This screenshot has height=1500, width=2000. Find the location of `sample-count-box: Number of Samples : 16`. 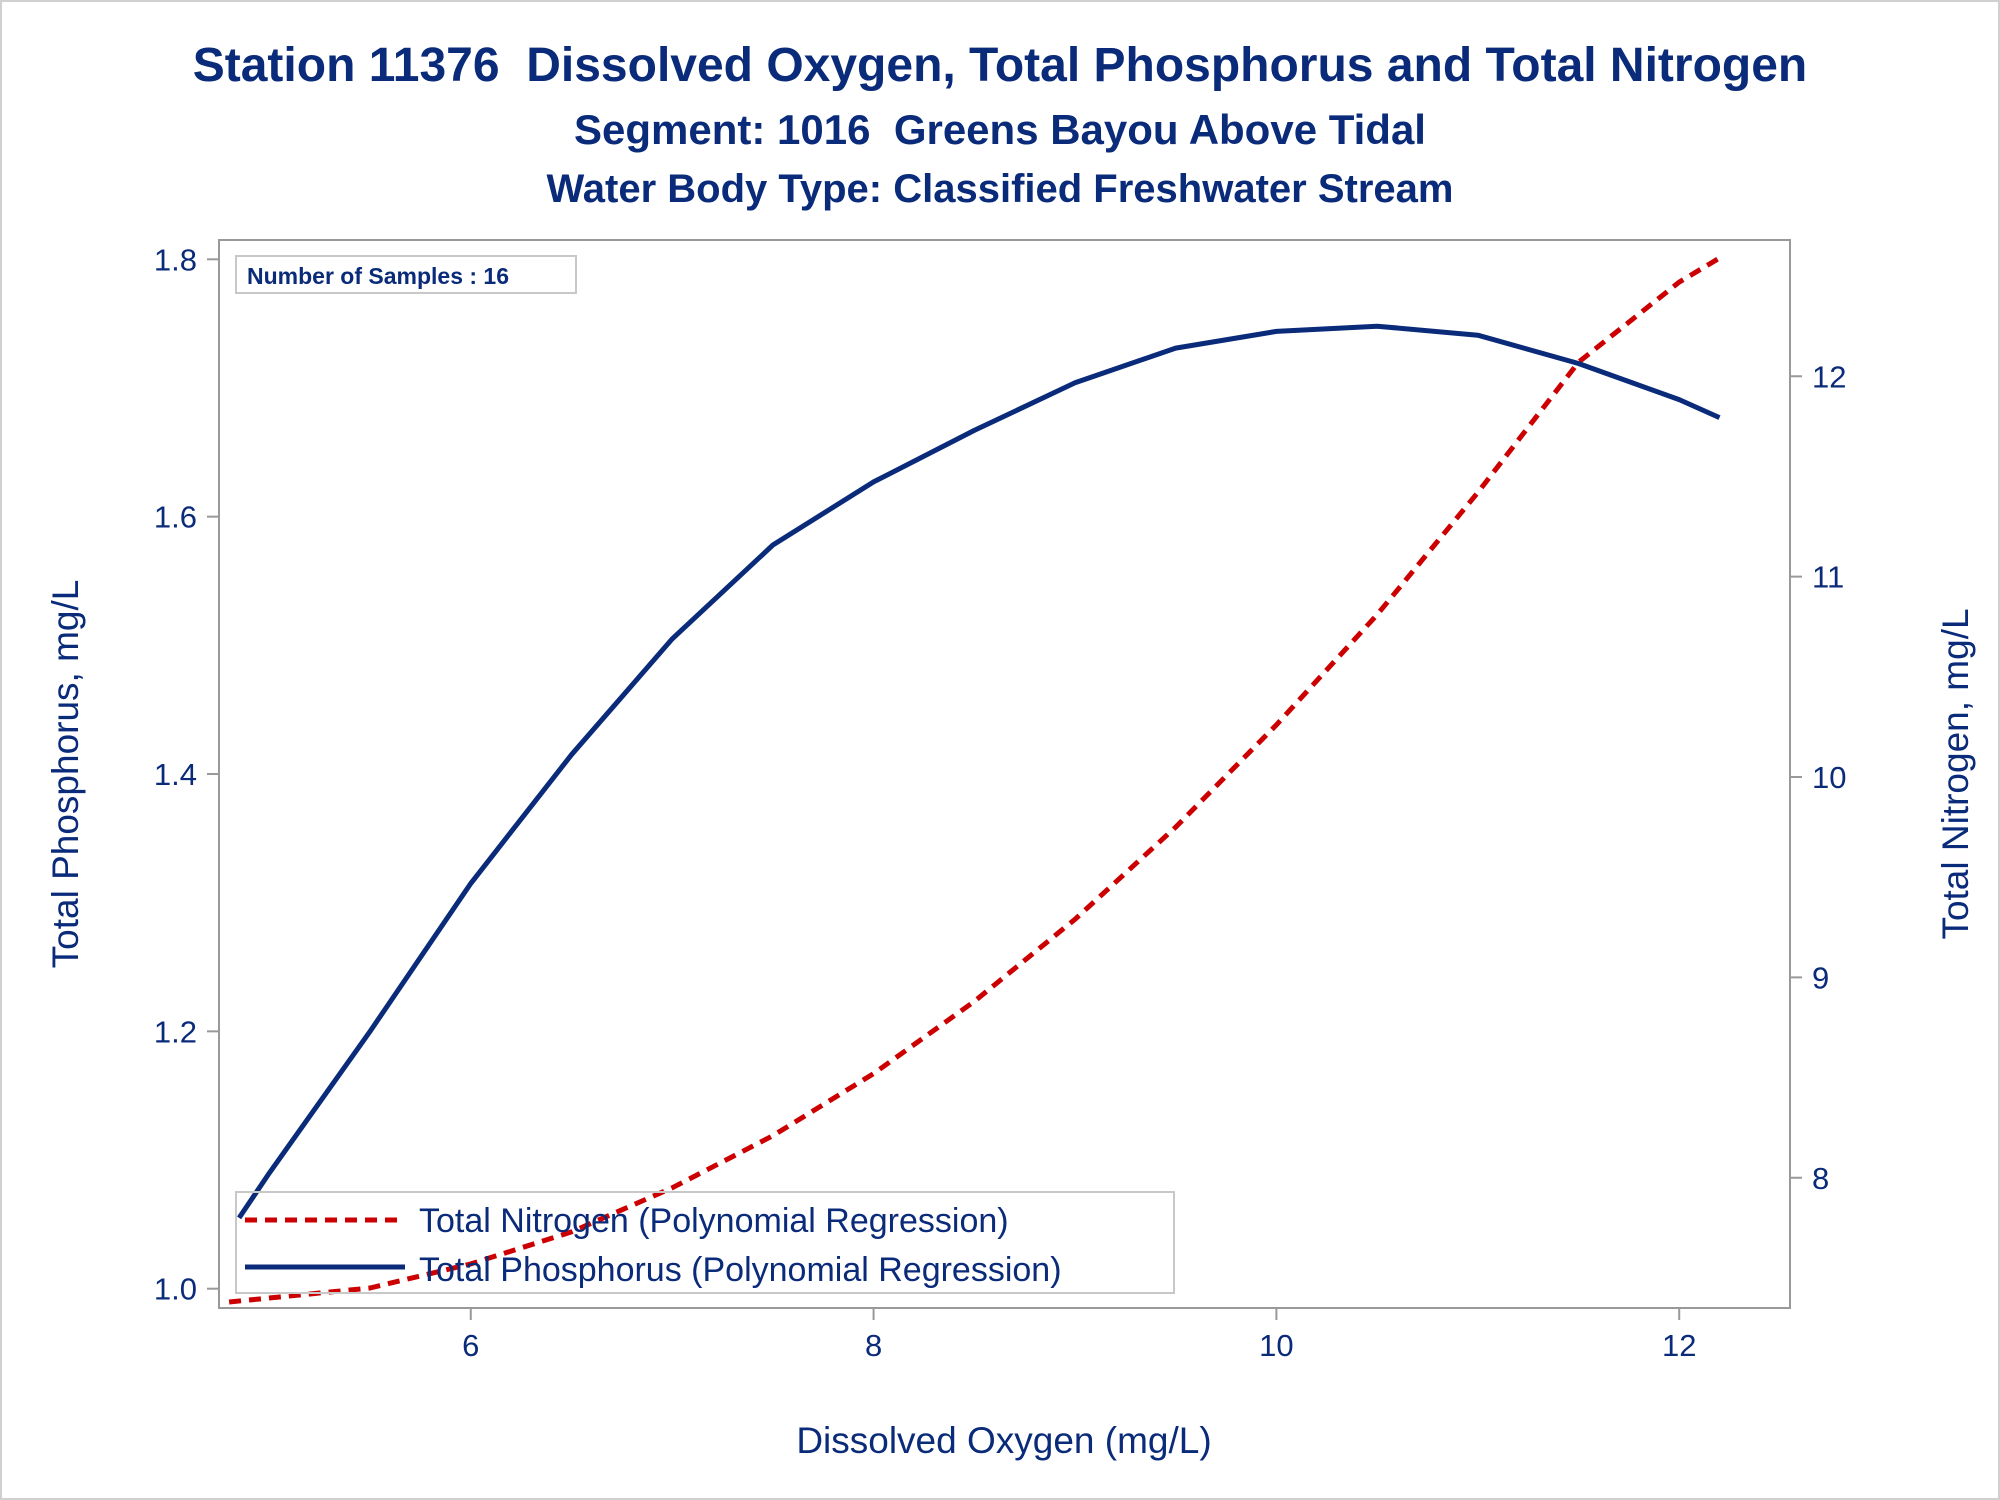

sample-count-box: Number of Samples : 16 is located at coordinates (406, 274).